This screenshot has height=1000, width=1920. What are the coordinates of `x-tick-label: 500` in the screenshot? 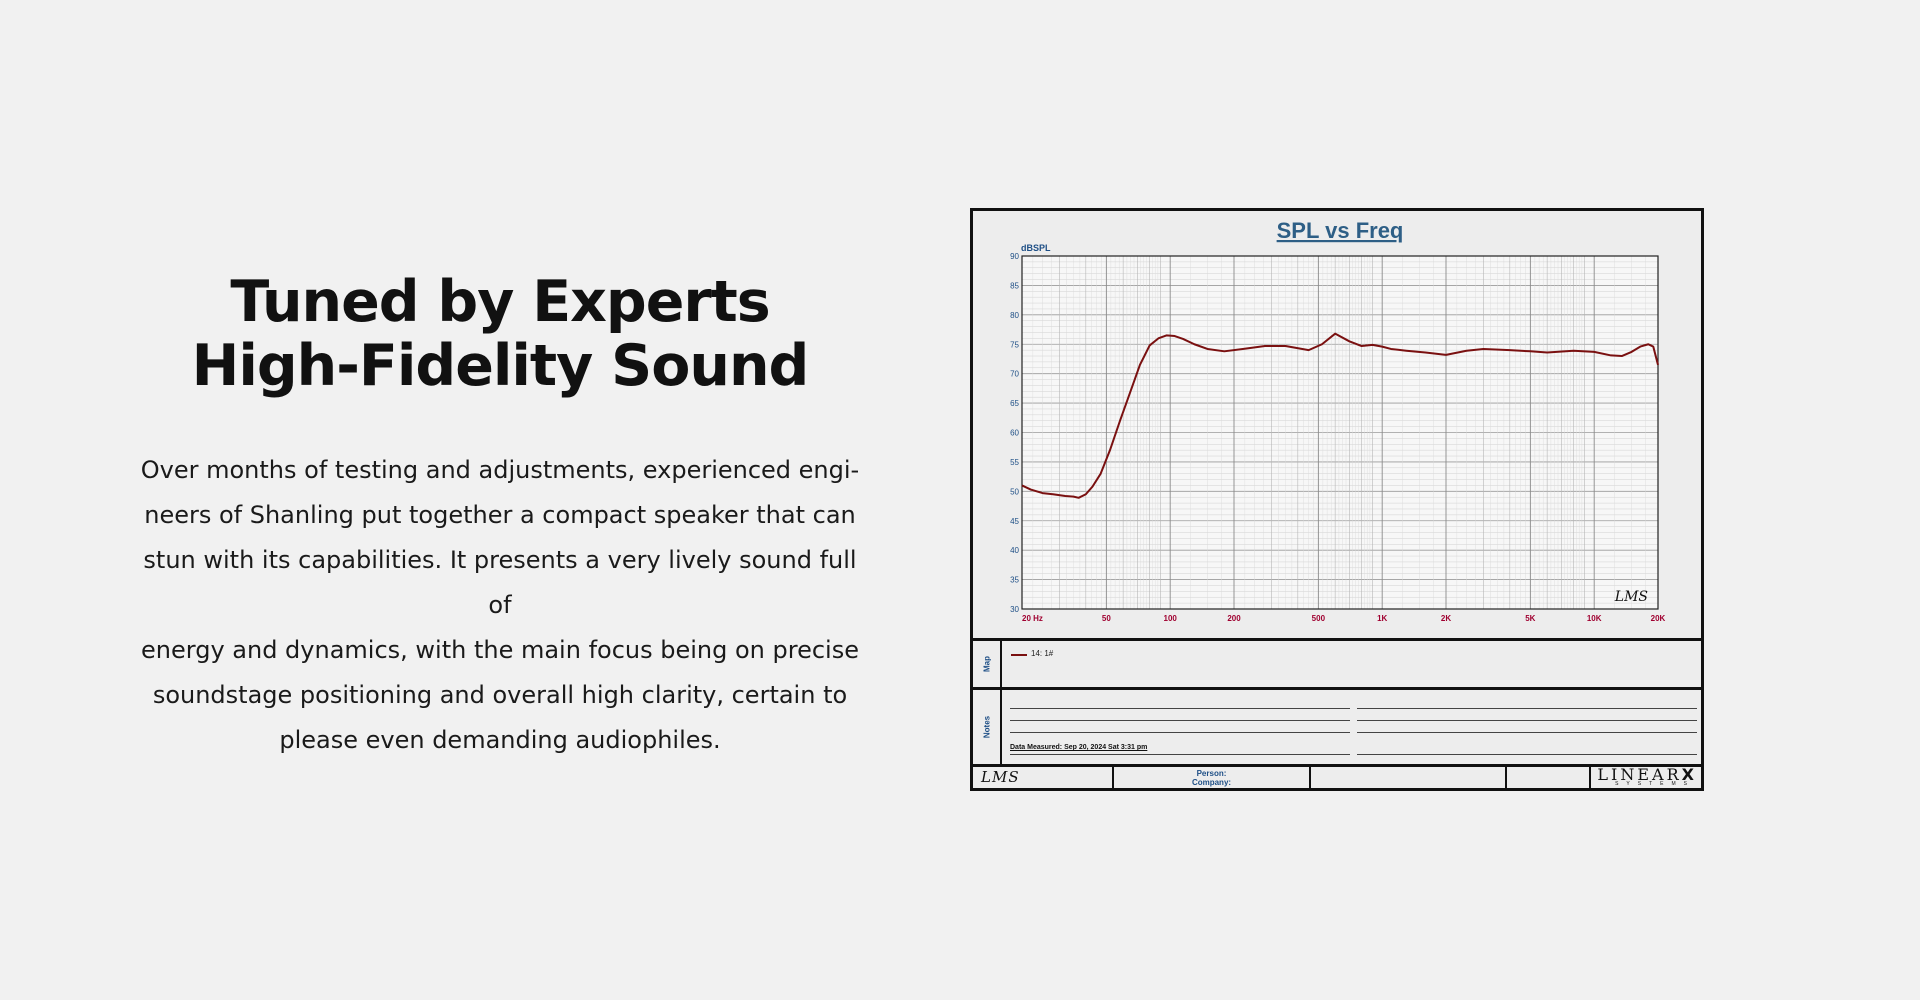 It's located at (1319, 618).